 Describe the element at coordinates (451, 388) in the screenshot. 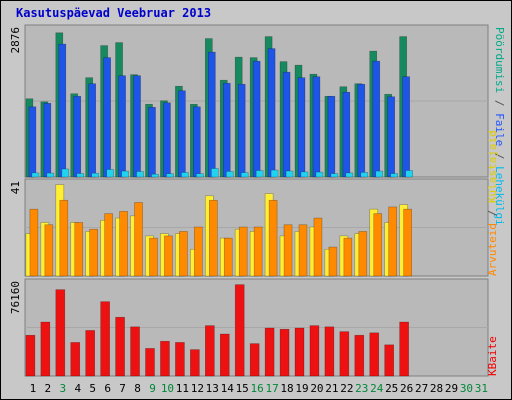

I see `x-tick-day-29: 29` at that location.